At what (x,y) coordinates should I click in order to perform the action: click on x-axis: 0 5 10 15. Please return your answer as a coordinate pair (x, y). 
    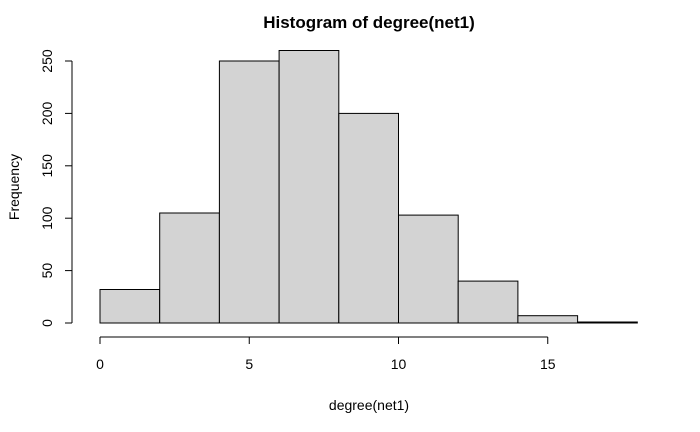
    Looking at the image, I should click on (326, 354).